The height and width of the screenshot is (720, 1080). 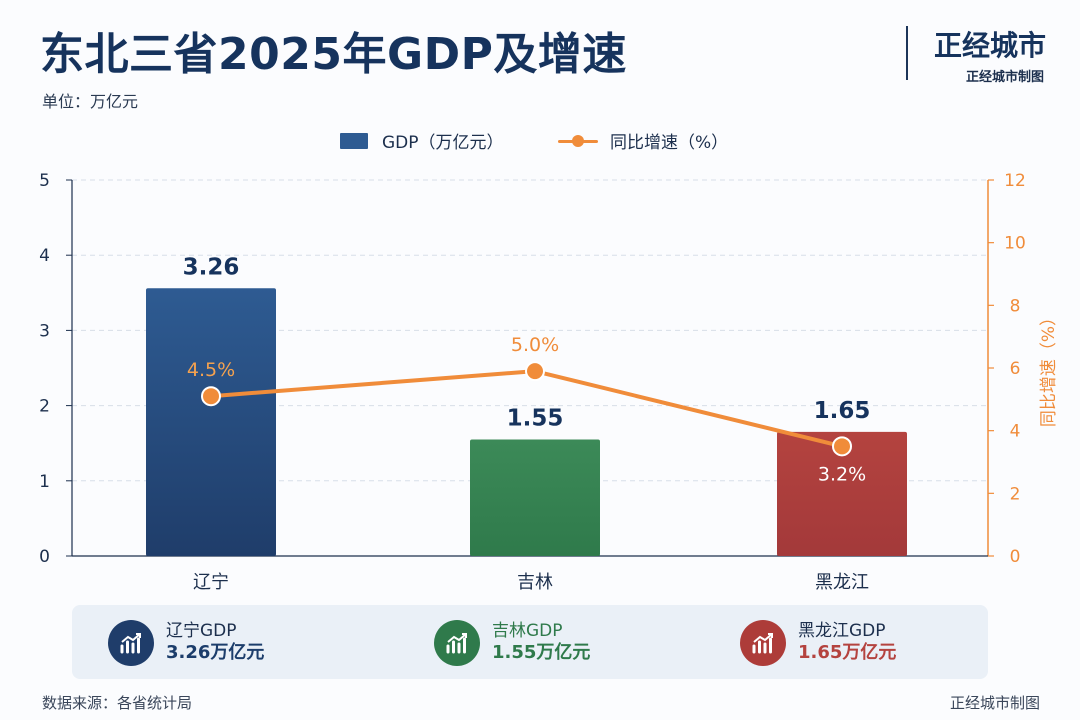 What do you see at coordinates (535, 345) in the screenshot?
I see `growth-value-label: 5.0%` at bounding box center [535, 345].